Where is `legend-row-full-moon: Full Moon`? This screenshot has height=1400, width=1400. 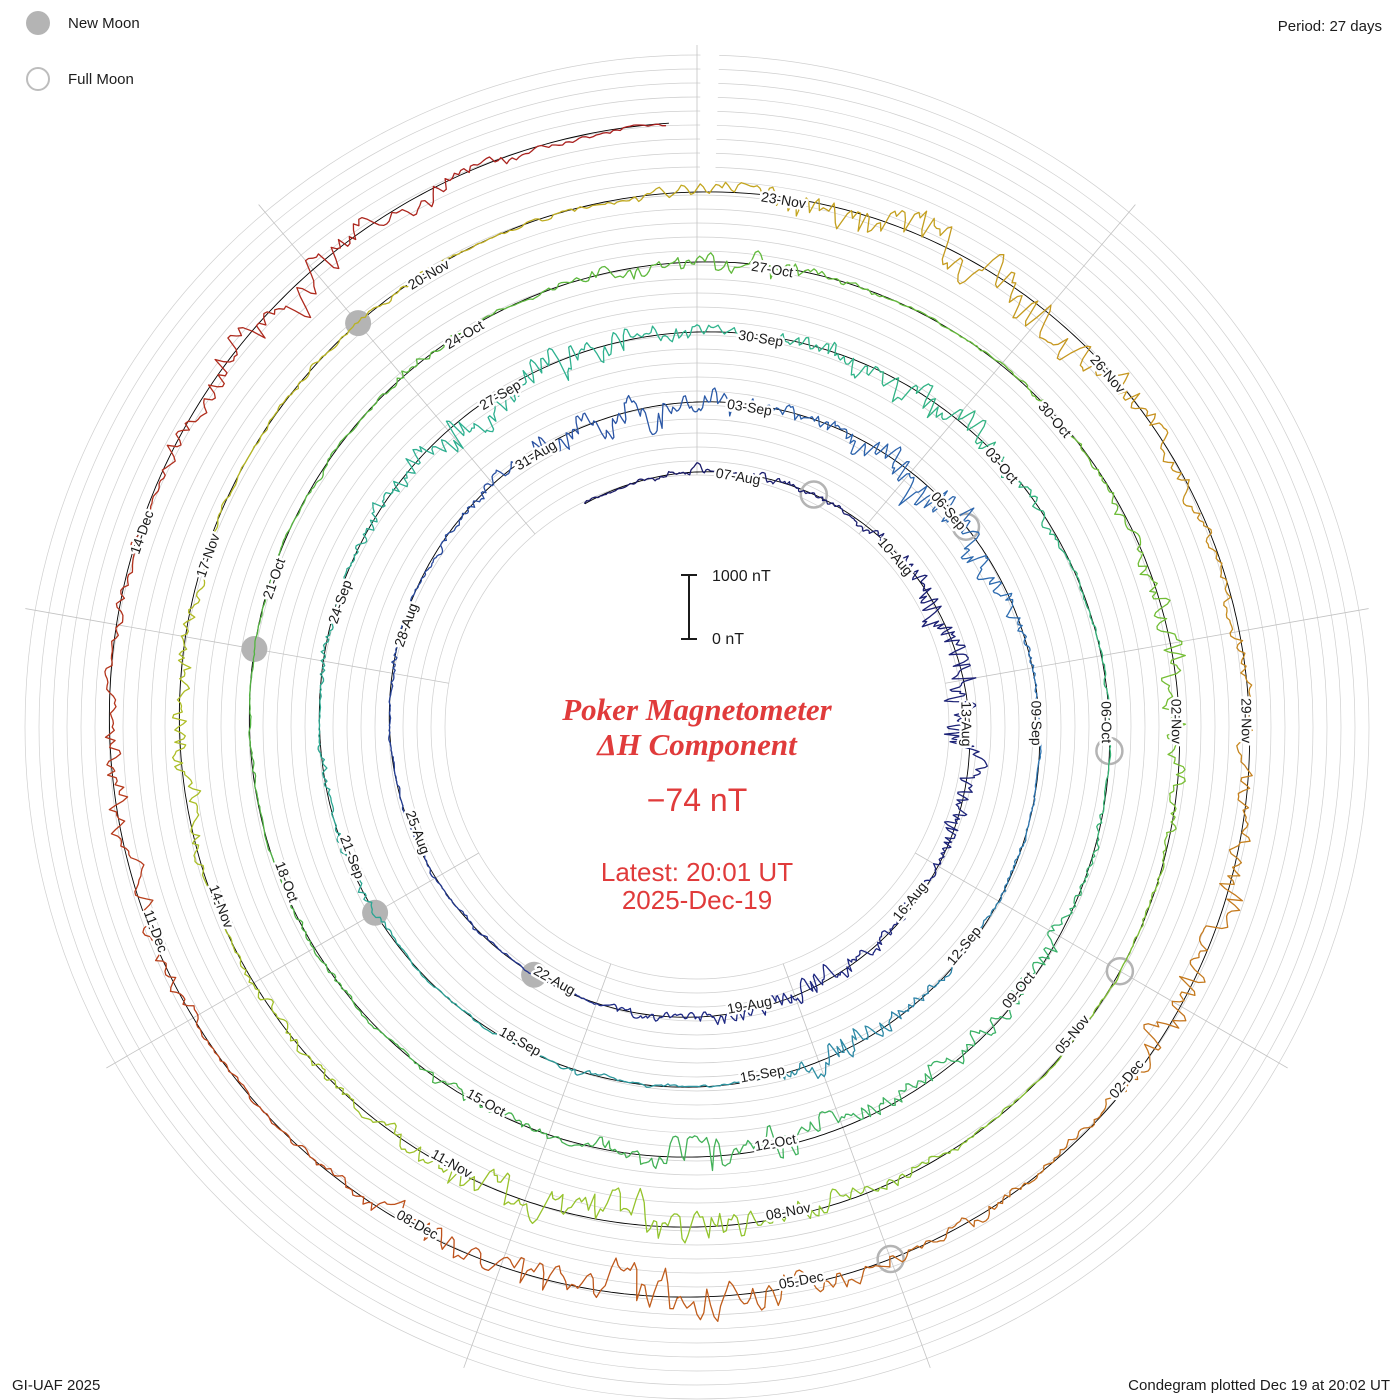 legend-row-full-moon: Full Moon is located at coordinates (83, 79).